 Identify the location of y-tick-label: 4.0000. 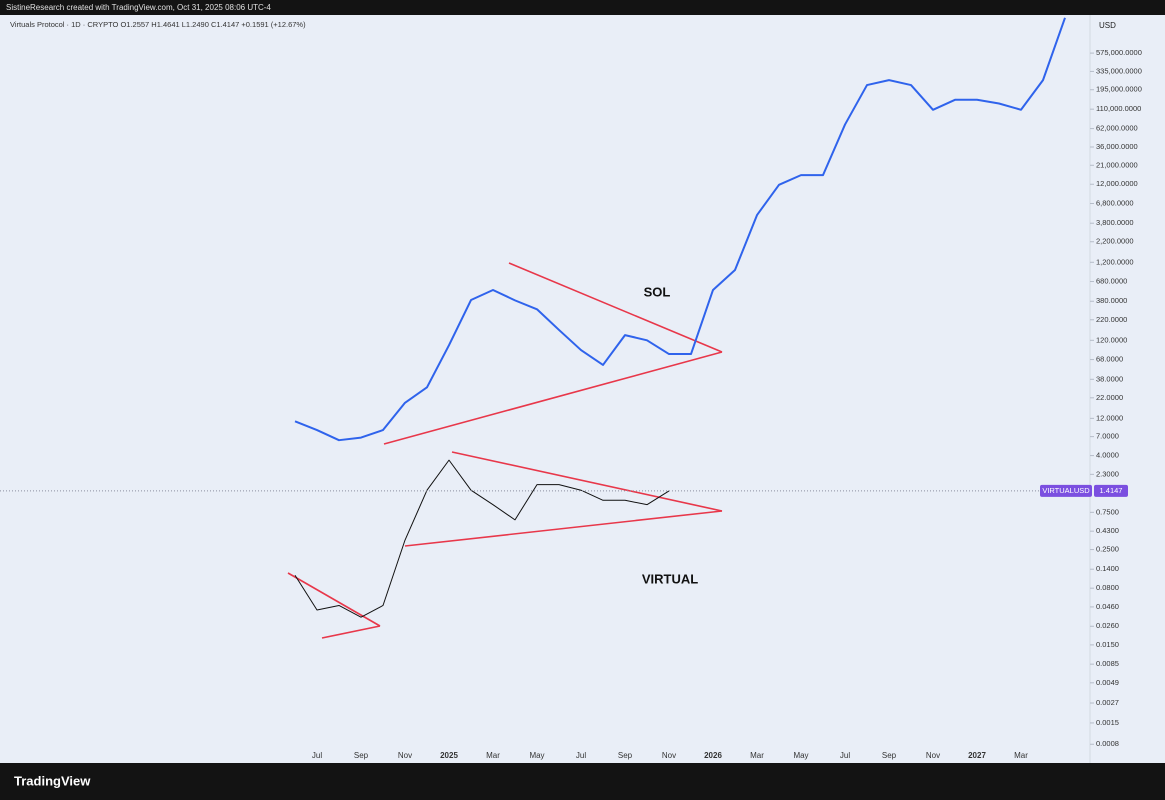
(1107, 455).